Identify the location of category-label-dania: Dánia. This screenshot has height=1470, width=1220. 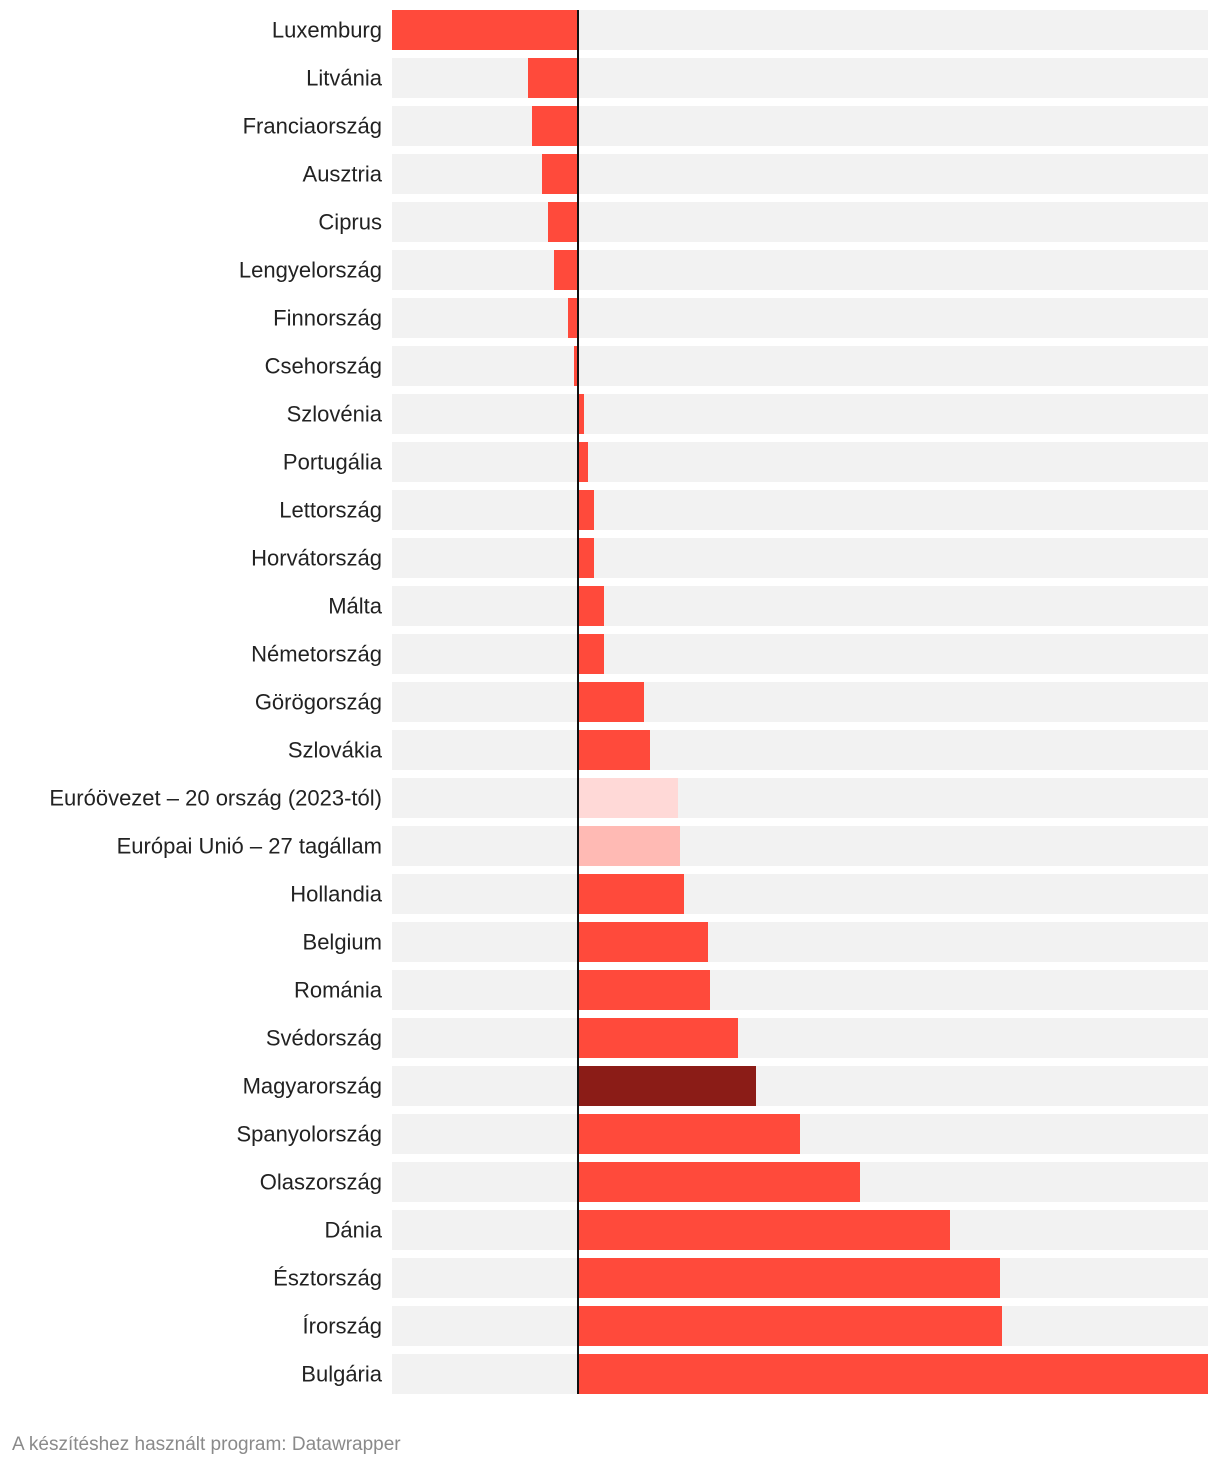
(354, 1230).